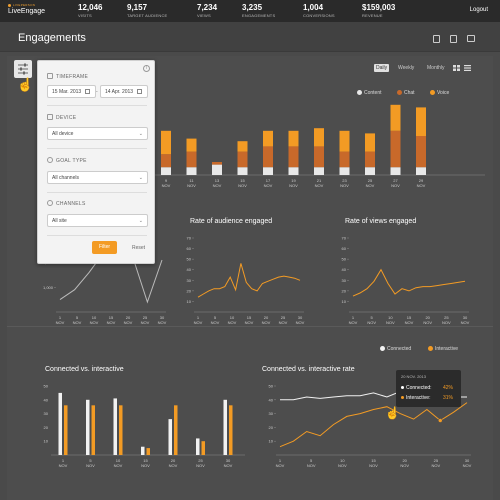 This screenshot has width=500, height=500. Describe the element at coordinates (97, 220) in the screenshot. I see `channels-select: All site ⌄` at that location.